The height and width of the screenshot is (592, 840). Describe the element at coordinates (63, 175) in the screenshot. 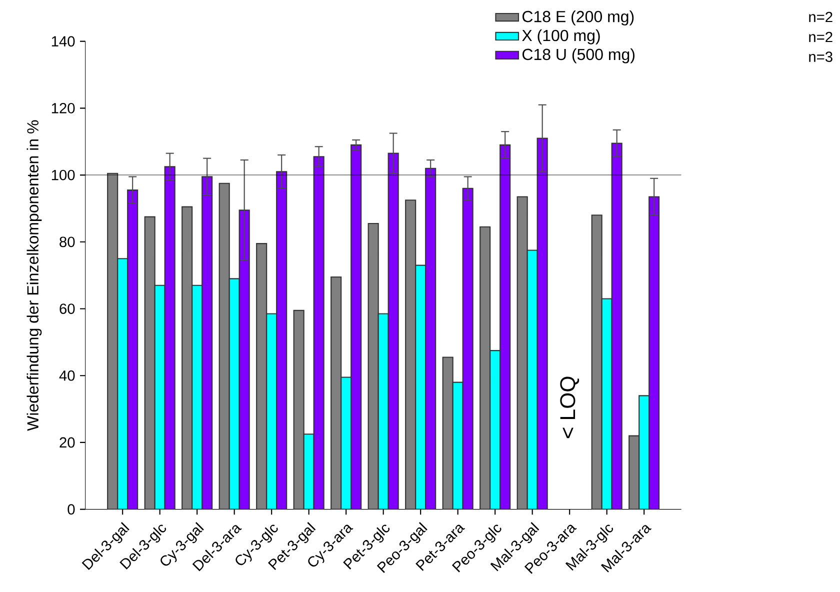

I see `y-tick-label: 100` at that location.